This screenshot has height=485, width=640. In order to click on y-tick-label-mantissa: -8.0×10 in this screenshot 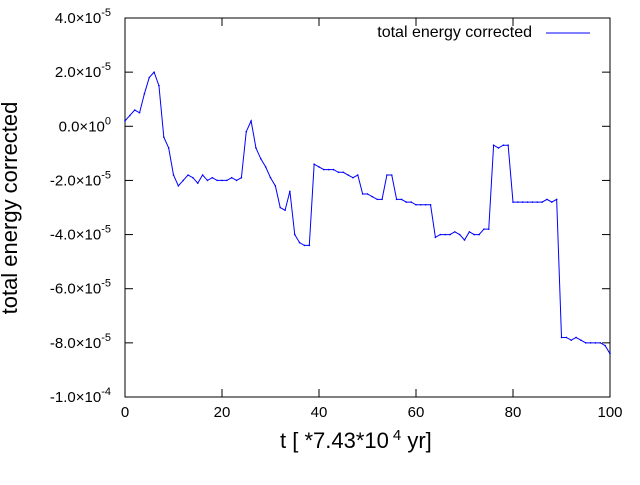, I will do `click(75, 343)`.